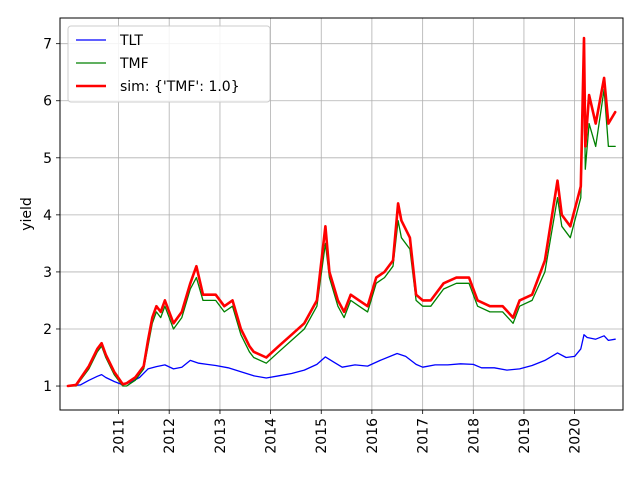  What do you see at coordinates (221, 436) in the screenshot?
I see `x-tick-label: 2013` at bounding box center [221, 436].